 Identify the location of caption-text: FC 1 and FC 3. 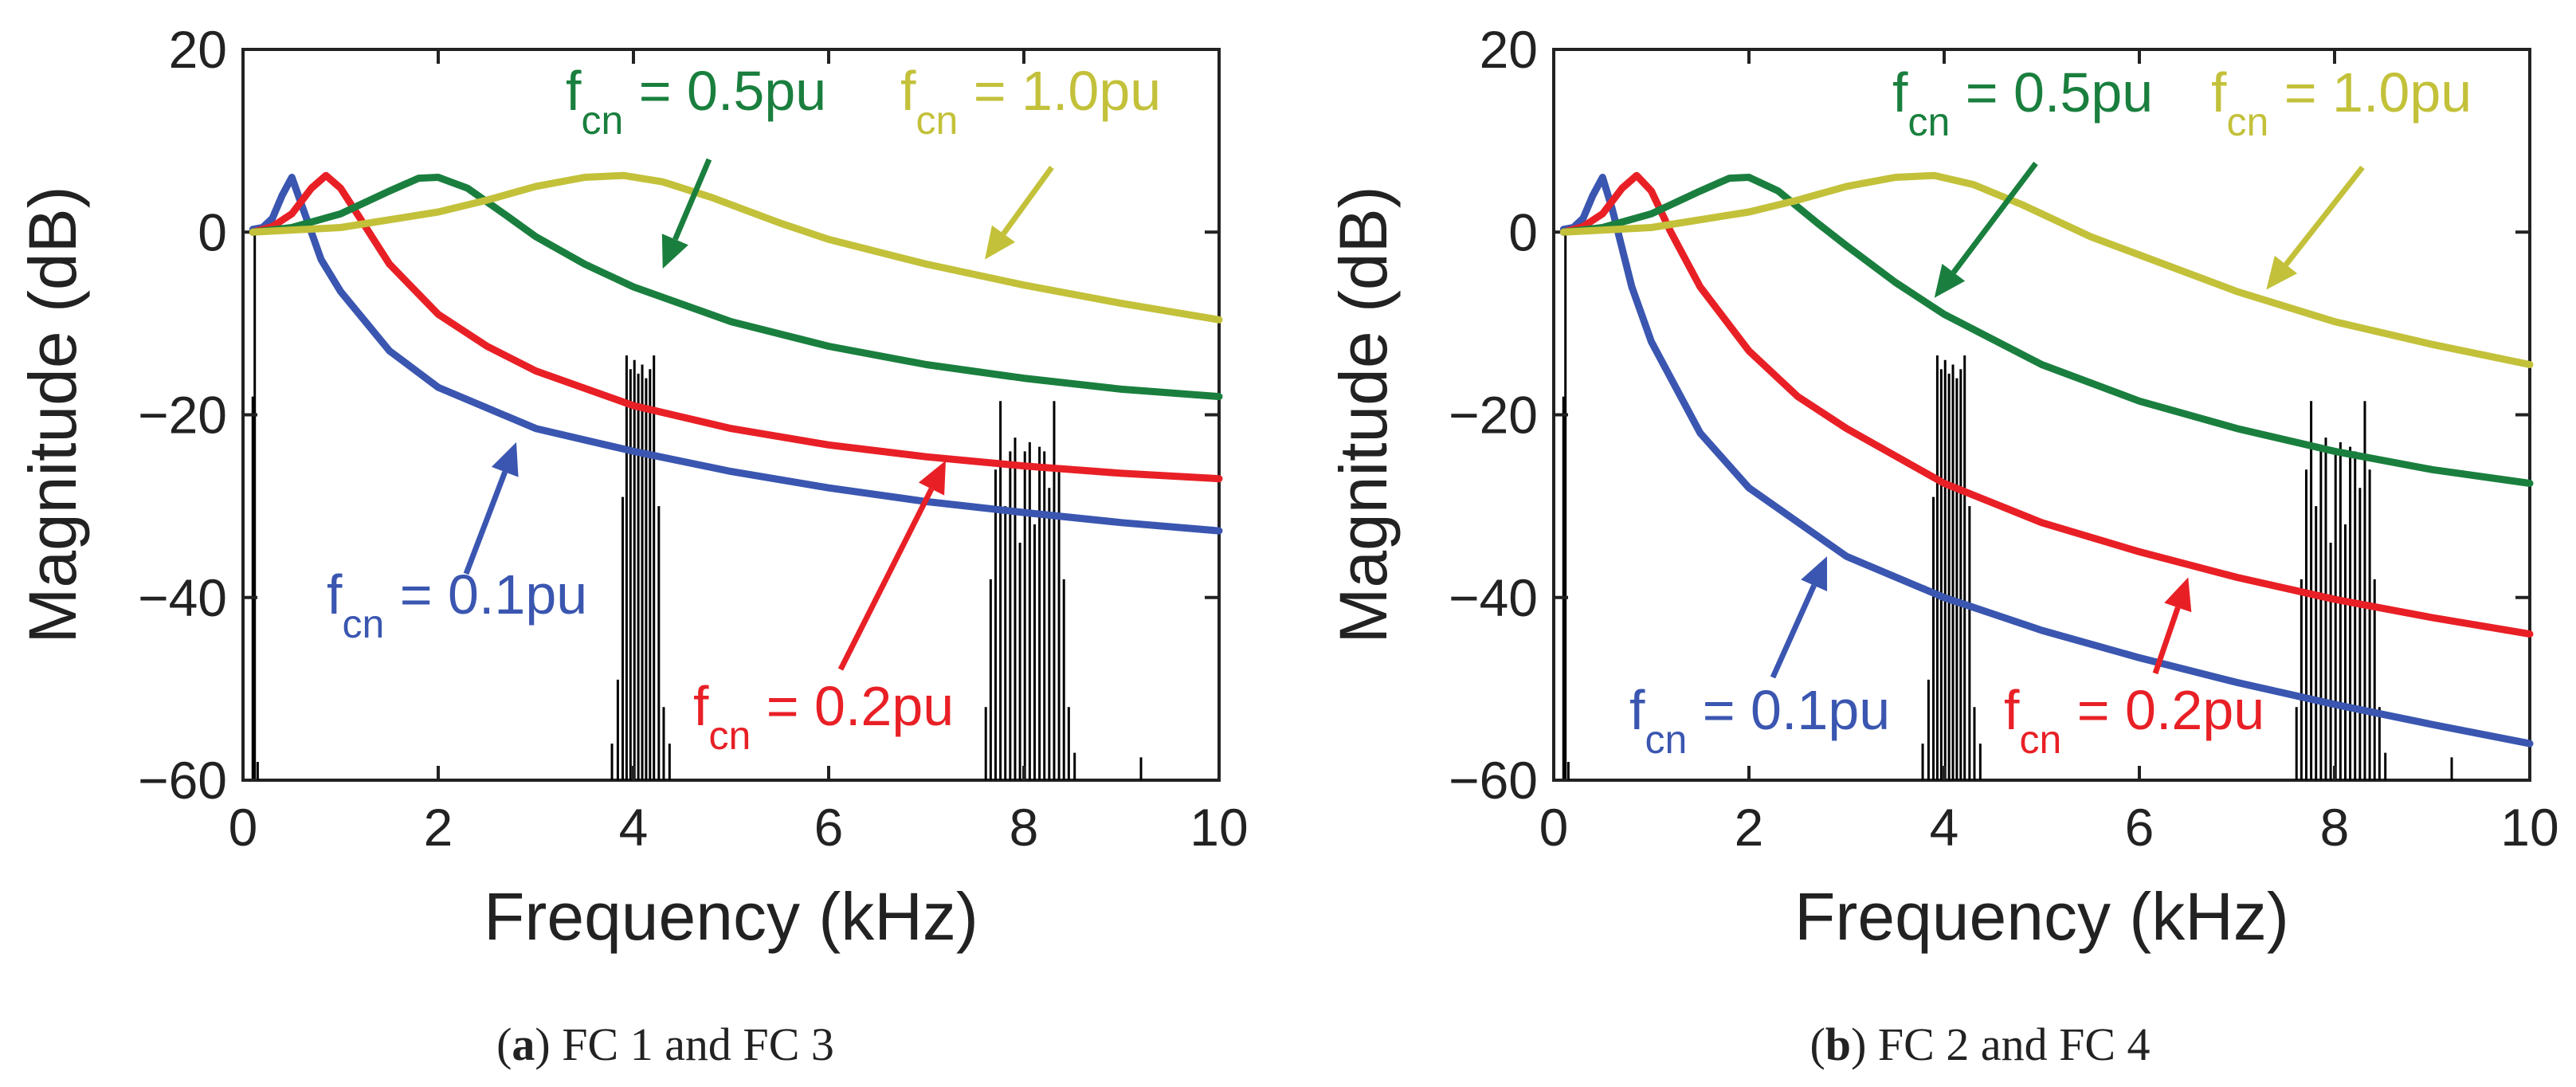
(698, 1044).